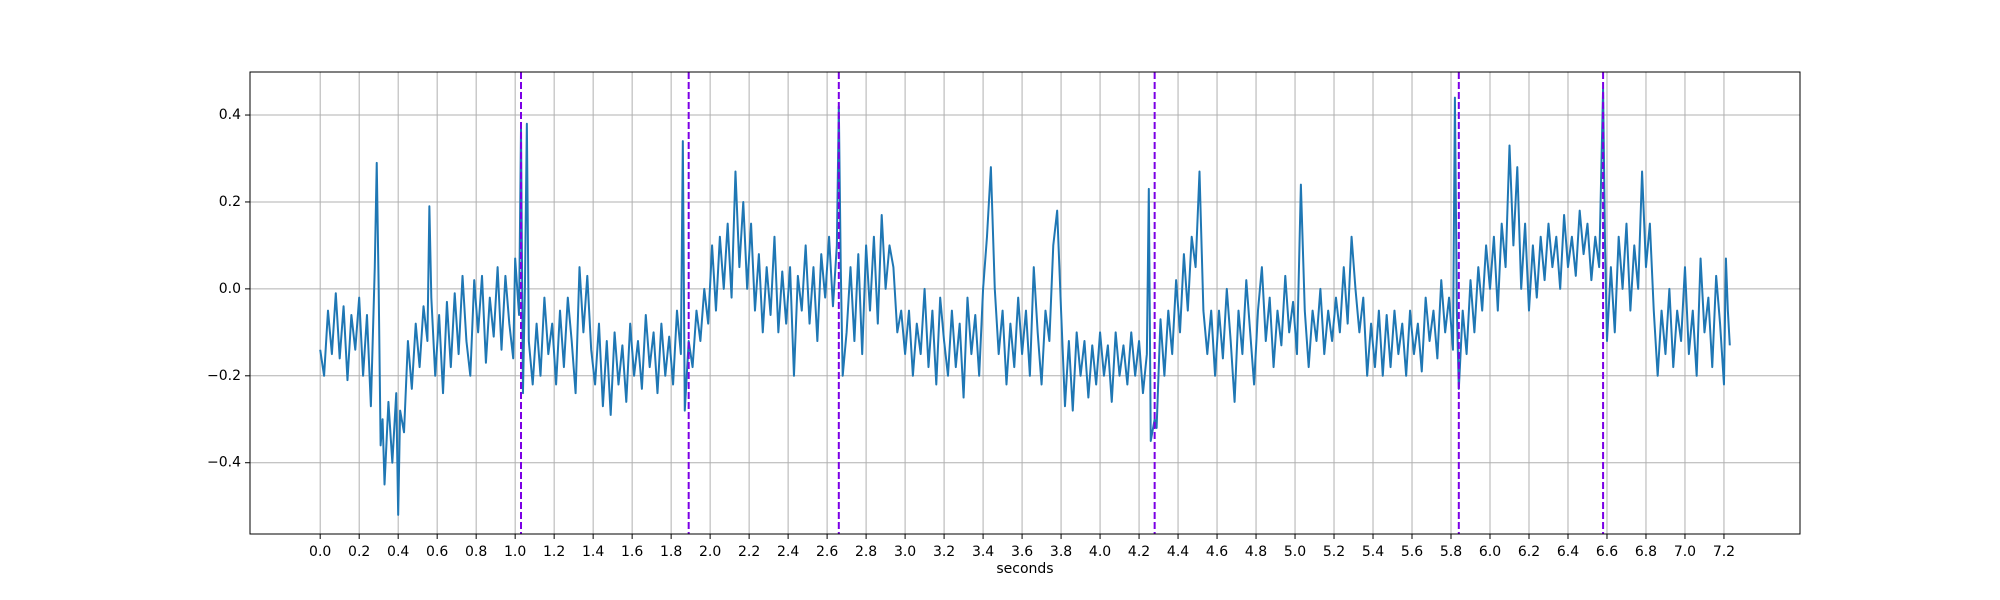 The image size is (2000, 600). What do you see at coordinates (554, 552) in the screenshot?
I see `x-tick-label: 1.2` at bounding box center [554, 552].